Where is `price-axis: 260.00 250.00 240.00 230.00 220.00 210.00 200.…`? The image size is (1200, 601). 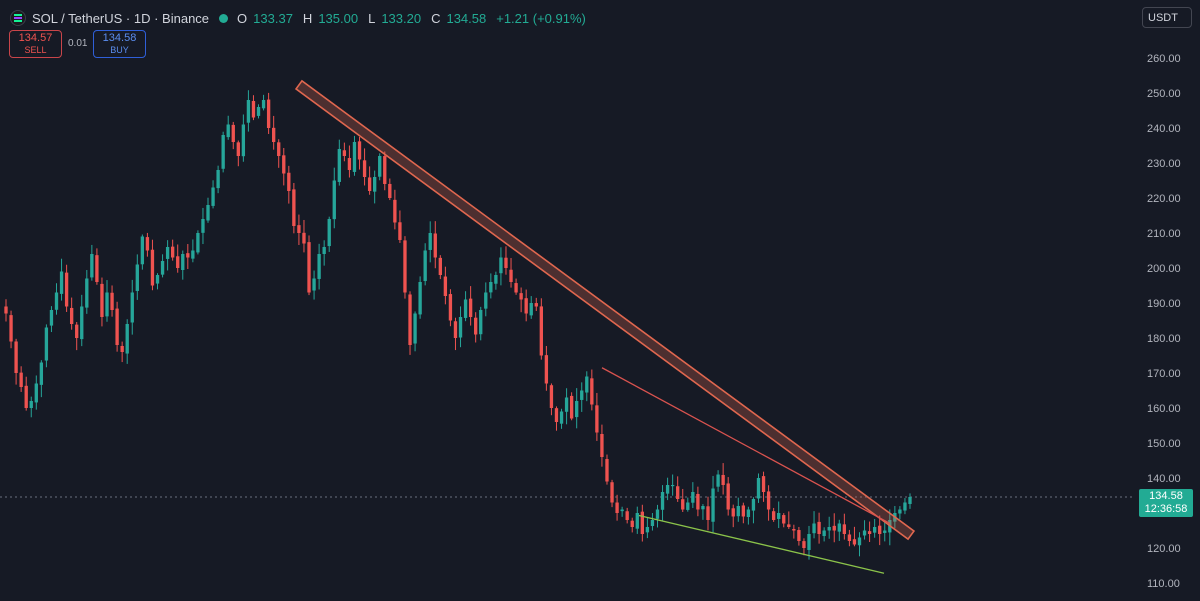
price-axis: 260.00 250.00 240.00 230.00 220.00 210.00 200.… is located at coordinates (1164, 321).